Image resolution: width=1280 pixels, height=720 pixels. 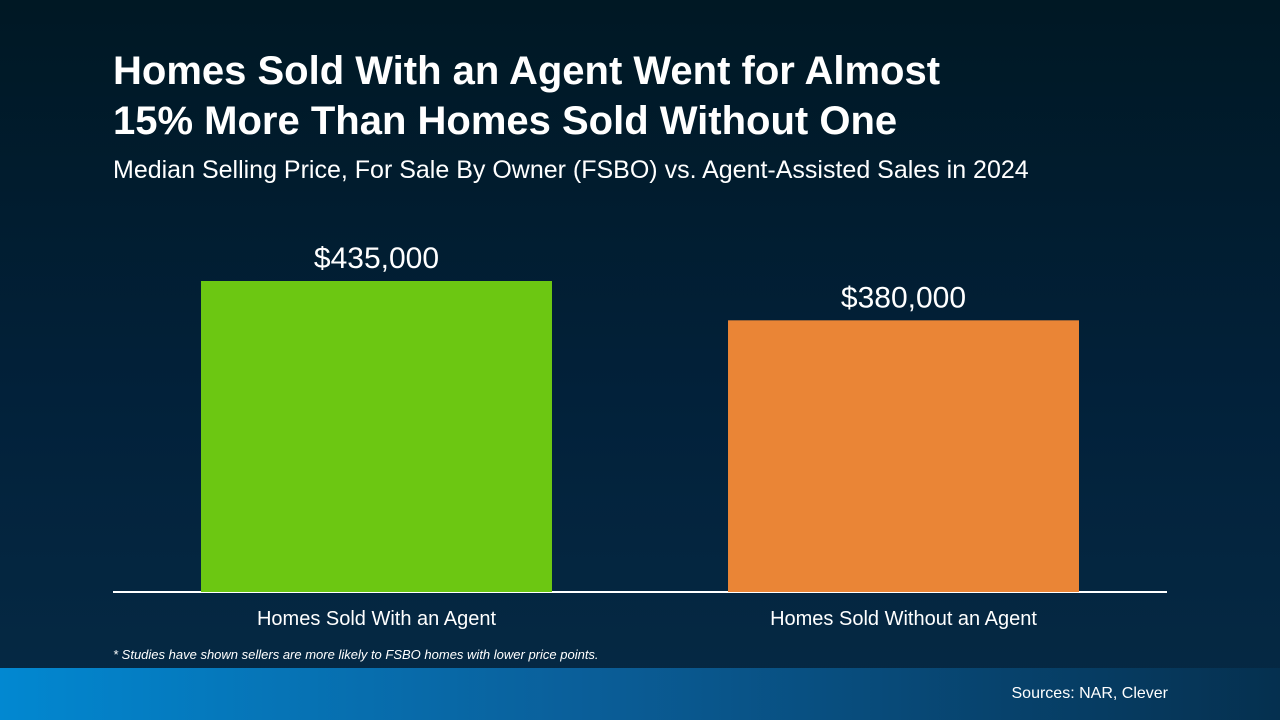 I want to click on x-tick-label: Homes Sold With an Agent, so click(x=376, y=619).